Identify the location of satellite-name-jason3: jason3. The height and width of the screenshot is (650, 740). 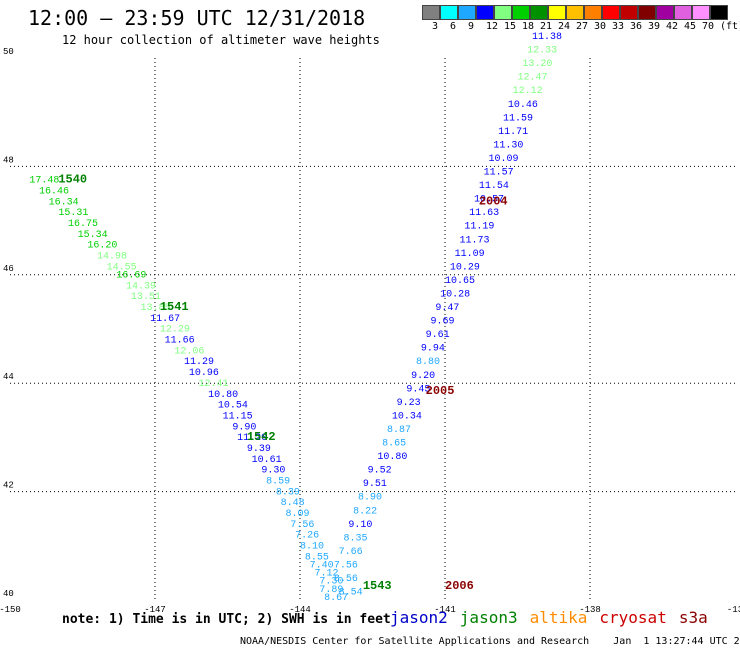
(488, 617).